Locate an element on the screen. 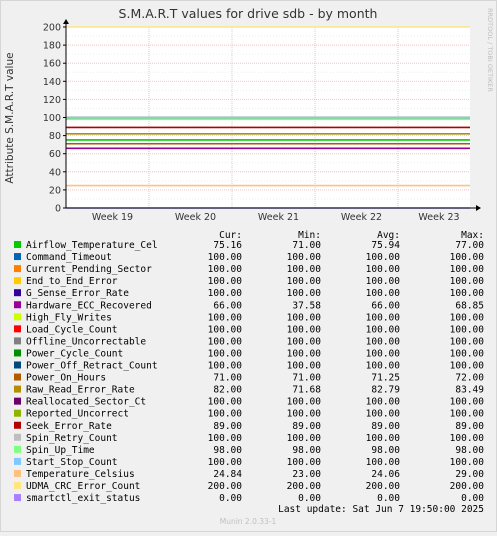 The width and height of the screenshot is (497, 536). y-tick-label: 20 is located at coordinates (55, 190).